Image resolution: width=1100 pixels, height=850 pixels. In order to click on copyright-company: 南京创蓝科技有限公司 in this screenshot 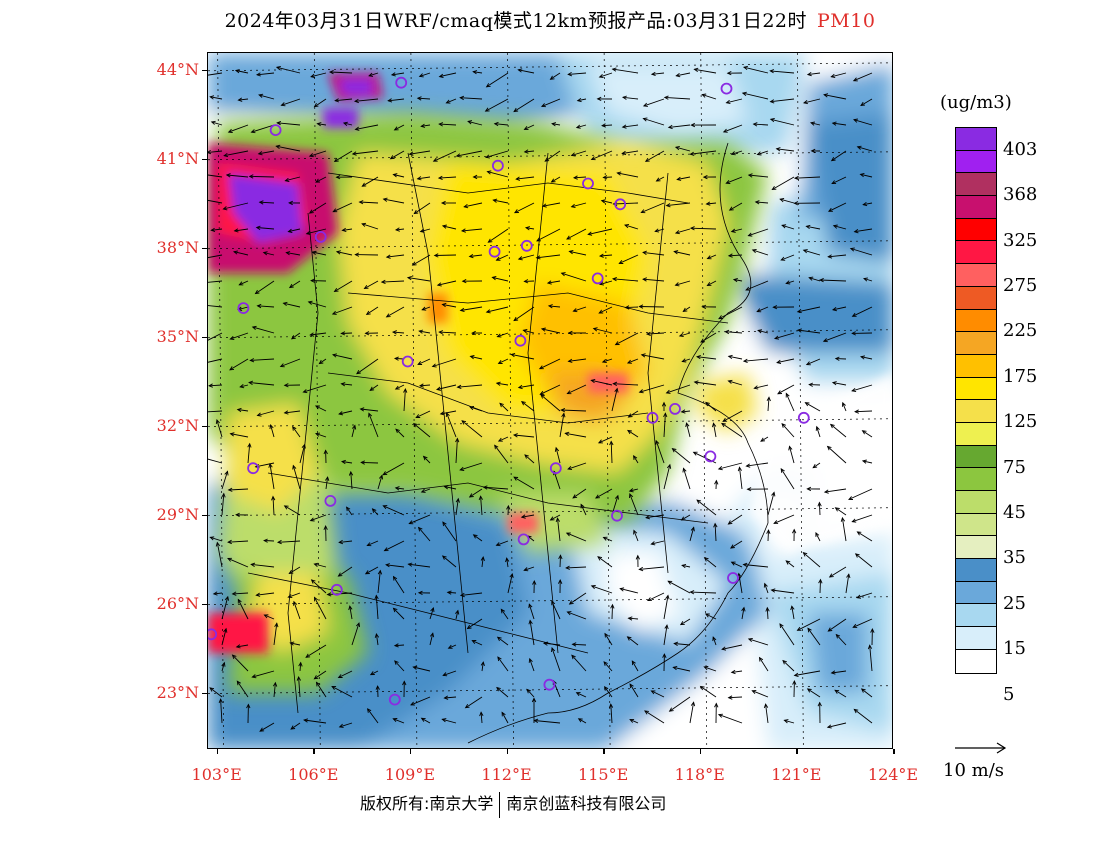, I will do `click(586, 803)`.